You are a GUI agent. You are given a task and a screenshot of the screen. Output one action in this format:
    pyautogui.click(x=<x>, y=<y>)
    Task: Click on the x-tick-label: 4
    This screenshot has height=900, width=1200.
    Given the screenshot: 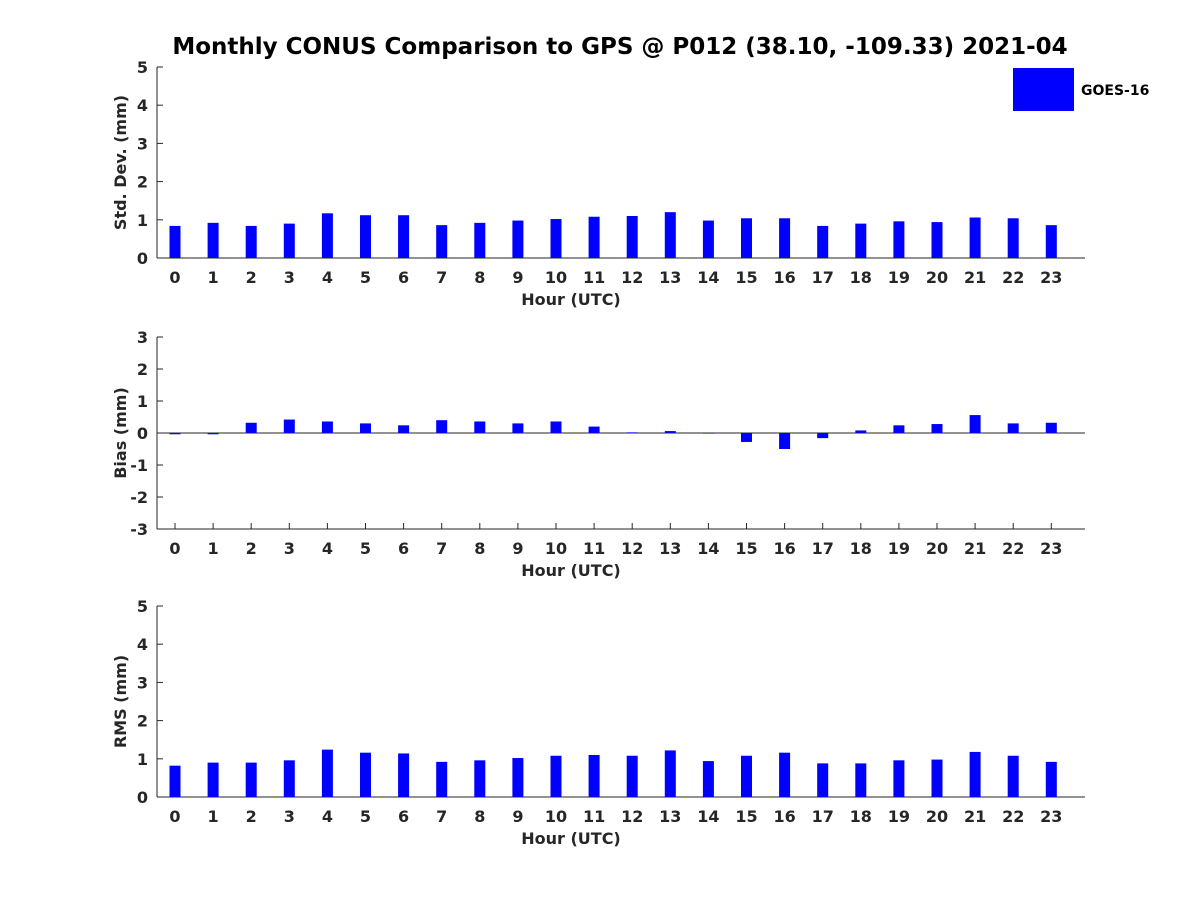 What is the action you would take?
    pyautogui.click(x=327, y=277)
    